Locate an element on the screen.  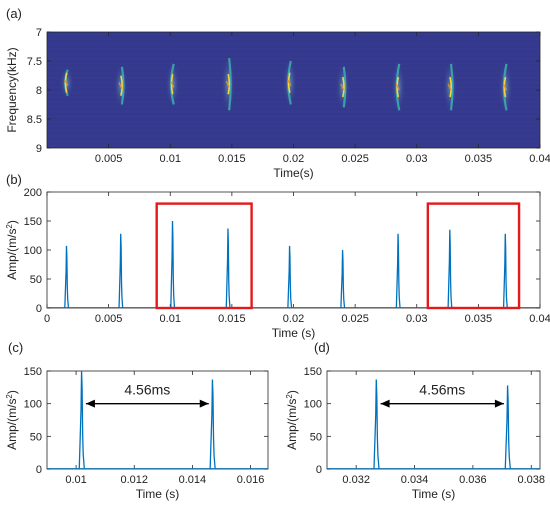
y-axis-label: Frequency(kHz) is located at coordinates (12, 89).